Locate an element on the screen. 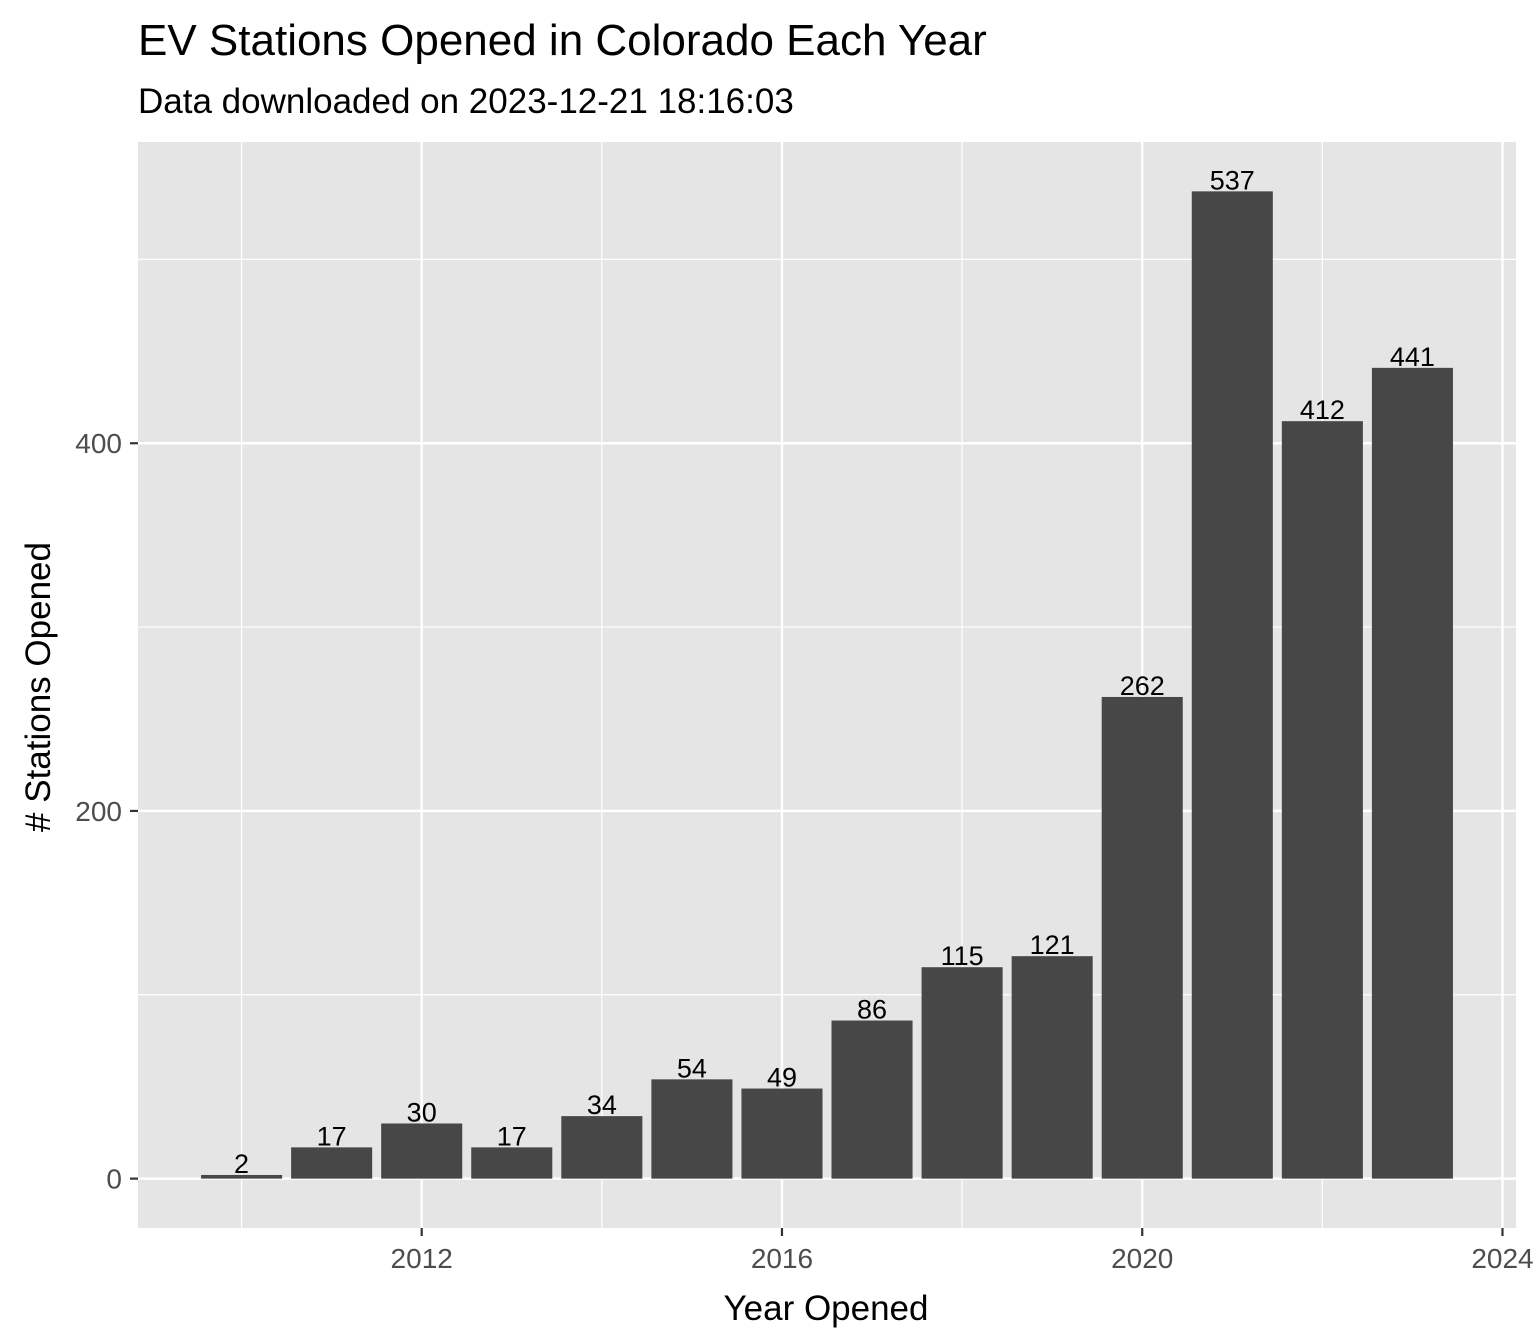 The height and width of the screenshot is (1344, 1536). data-label-2021: 537 is located at coordinates (1232, 180).